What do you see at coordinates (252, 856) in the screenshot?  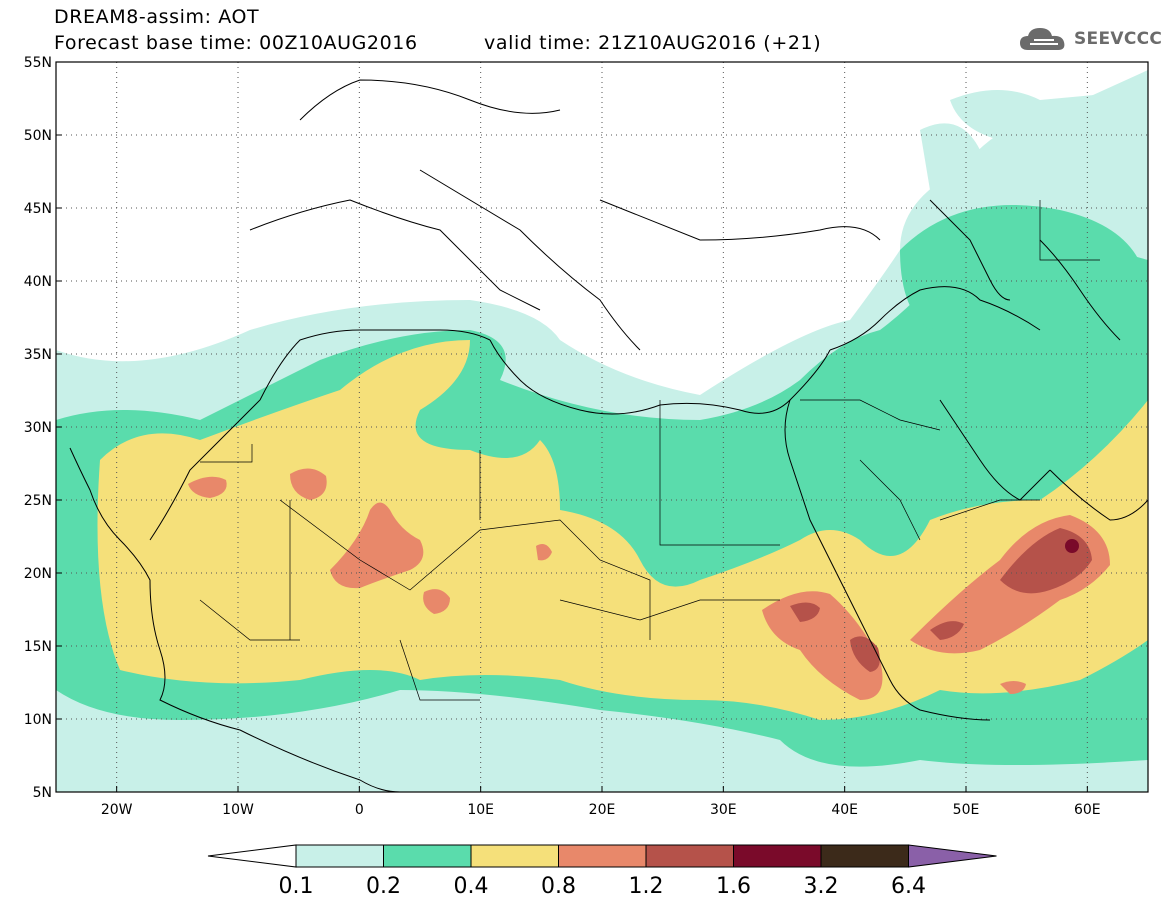 I see `colorbar-under-triangle` at bounding box center [252, 856].